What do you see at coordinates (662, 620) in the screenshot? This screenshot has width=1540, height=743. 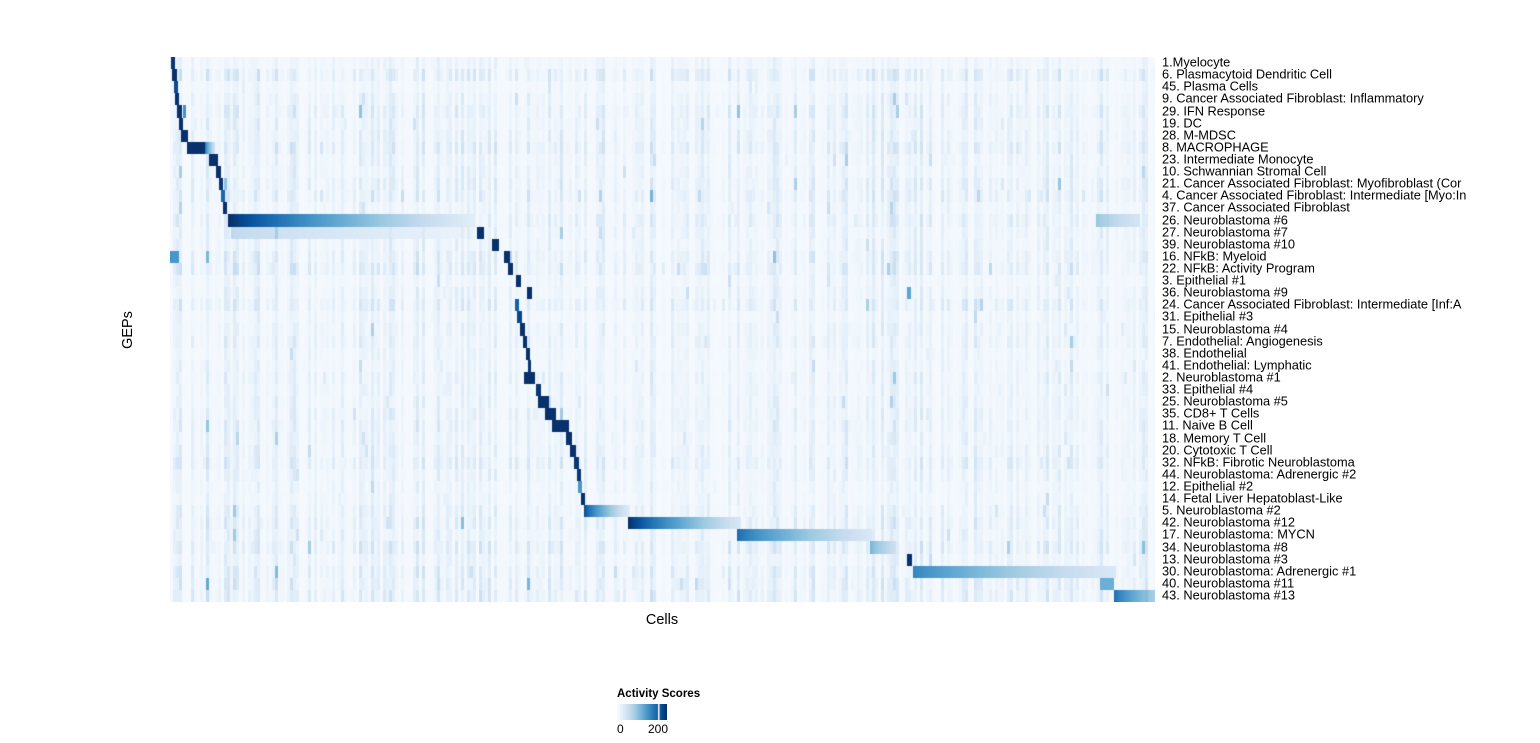 I see `x-axis-label: Cells` at bounding box center [662, 620].